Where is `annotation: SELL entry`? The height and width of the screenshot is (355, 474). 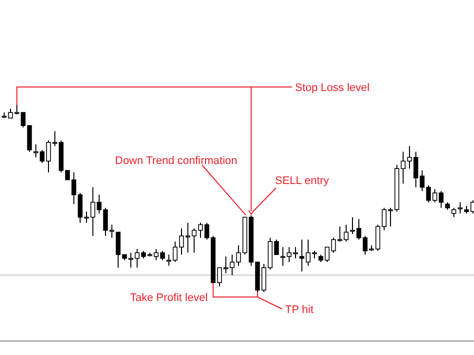 annotation: SELL entry is located at coordinates (302, 181).